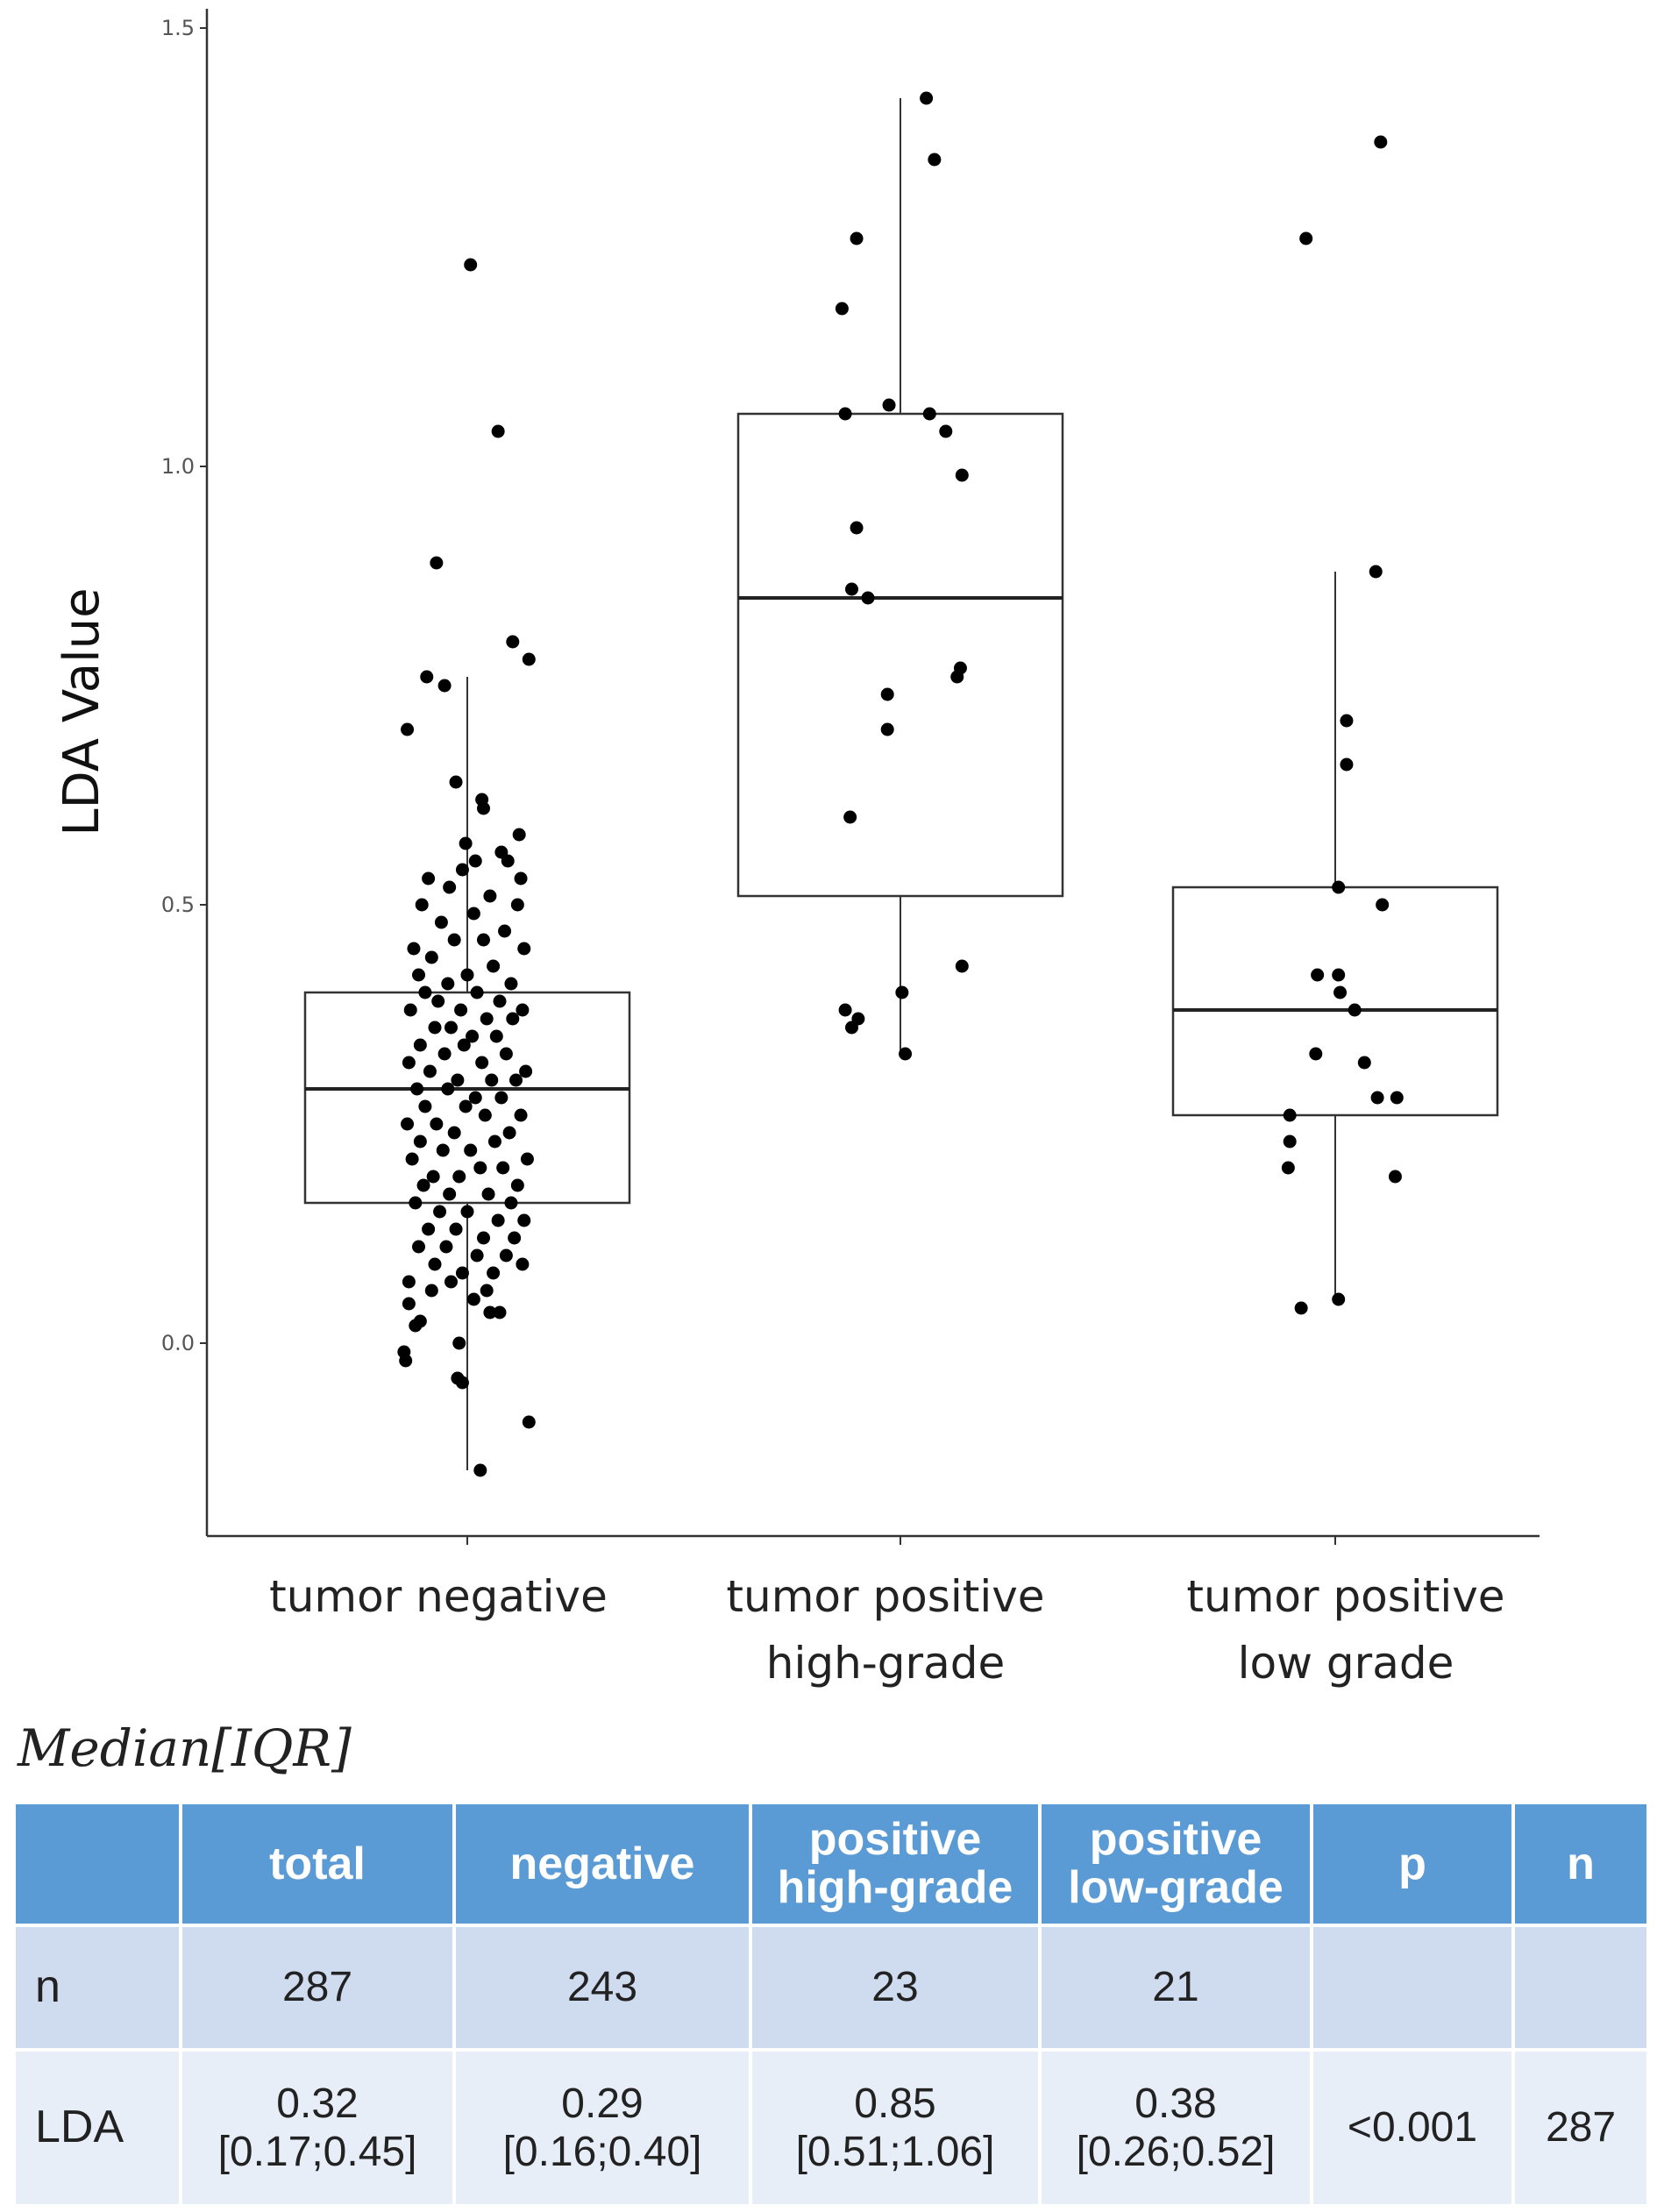  I want to click on table-cell: 287, so click(1580, 2128).